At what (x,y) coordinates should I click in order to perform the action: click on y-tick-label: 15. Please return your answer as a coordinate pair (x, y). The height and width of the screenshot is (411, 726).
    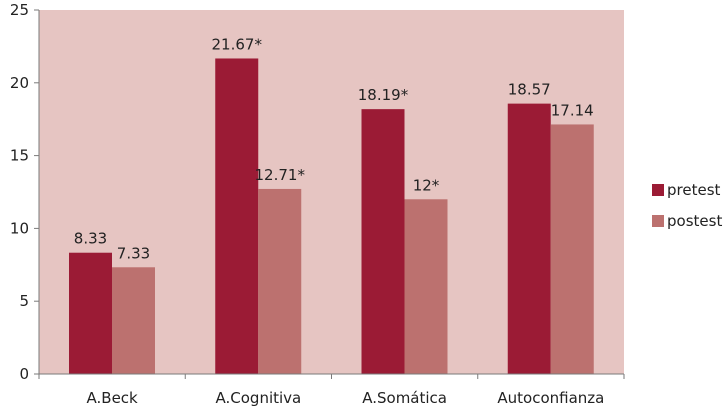
    Looking at the image, I should click on (19, 156).